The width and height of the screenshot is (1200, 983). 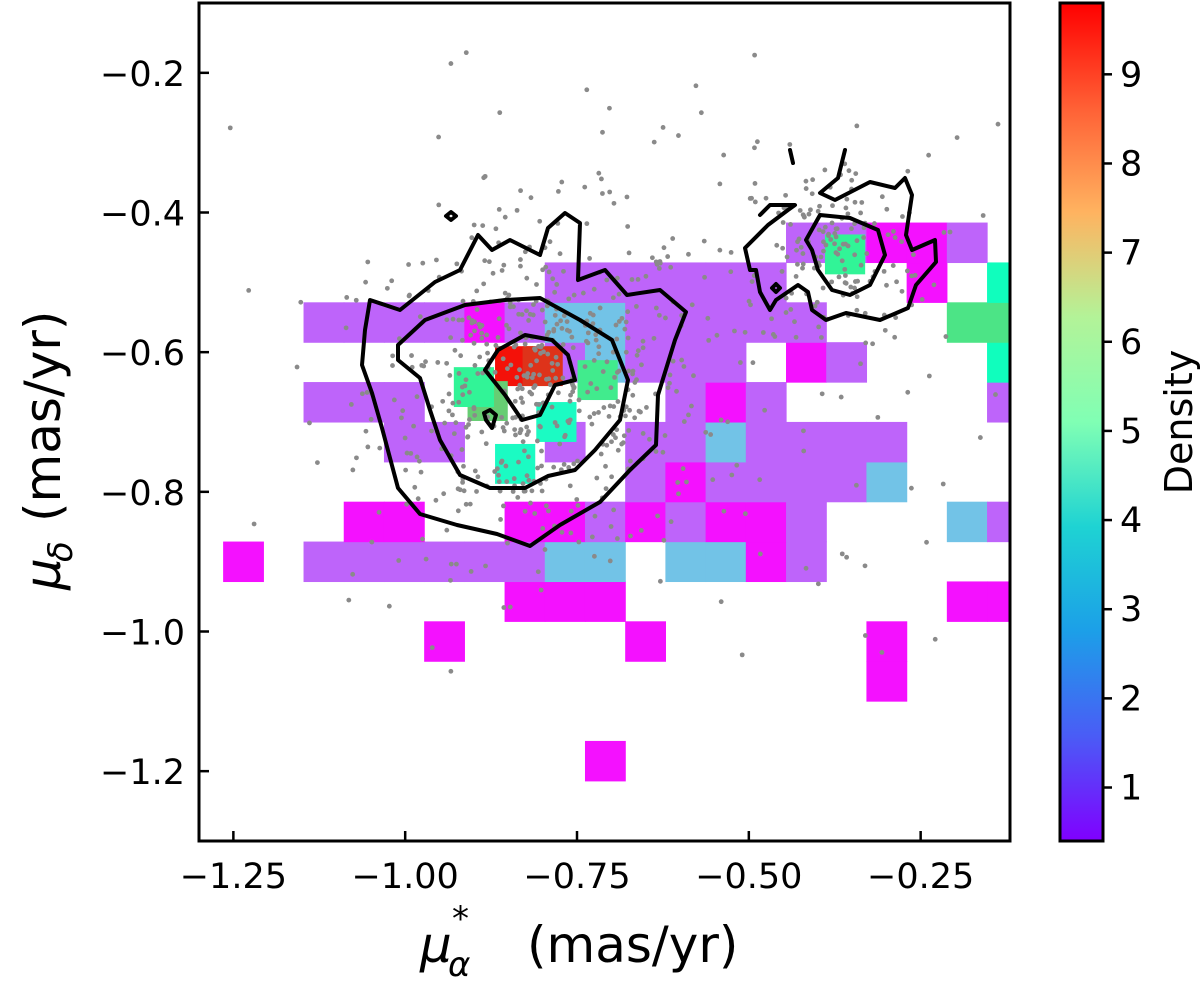 What do you see at coordinates (1131, 343) in the screenshot?
I see `colorbar-tick-label: 6` at bounding box center [1131, 343].